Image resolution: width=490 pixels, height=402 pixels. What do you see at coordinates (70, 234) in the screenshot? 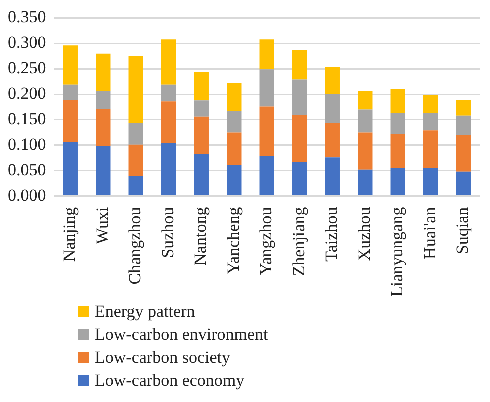
I see `x-tick-label: Nanjing` at bounding box center [70, 234].